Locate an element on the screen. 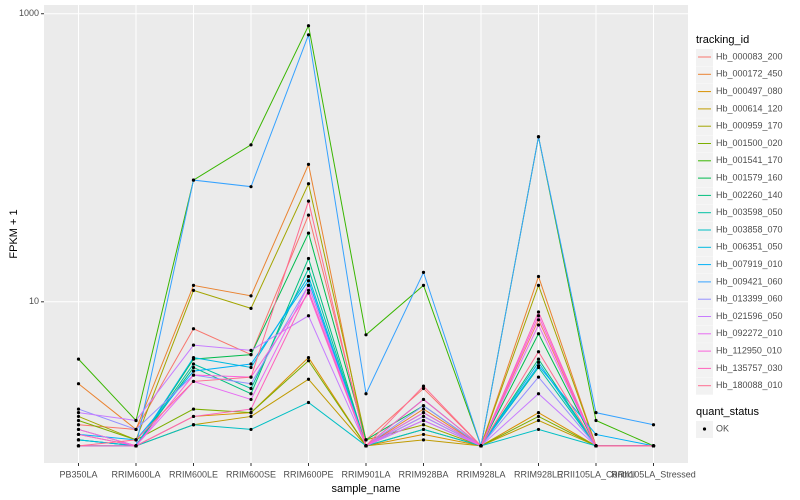 The image size is (800, 500). x-axis-title: sample_name is located at coordinates (365, 489).